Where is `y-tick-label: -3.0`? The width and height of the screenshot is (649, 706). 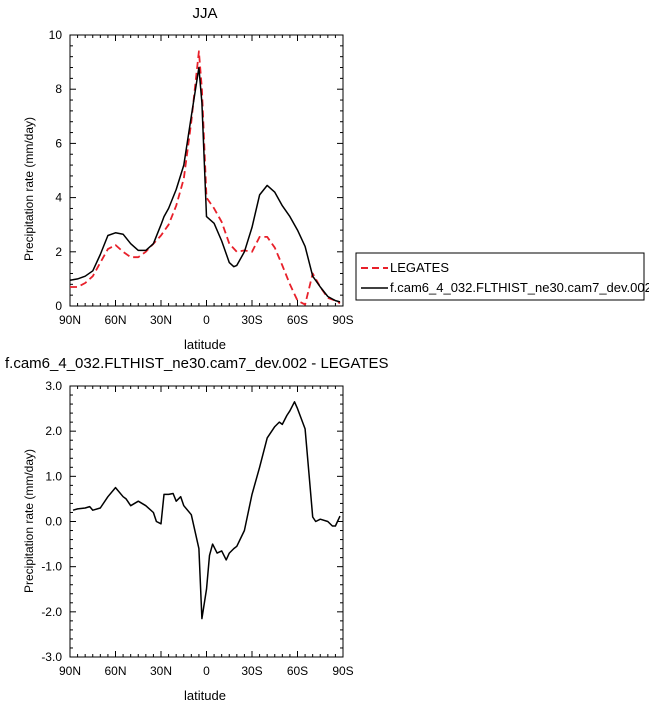
y-tick-label: -3.0 is located at coordinates (51, 657).